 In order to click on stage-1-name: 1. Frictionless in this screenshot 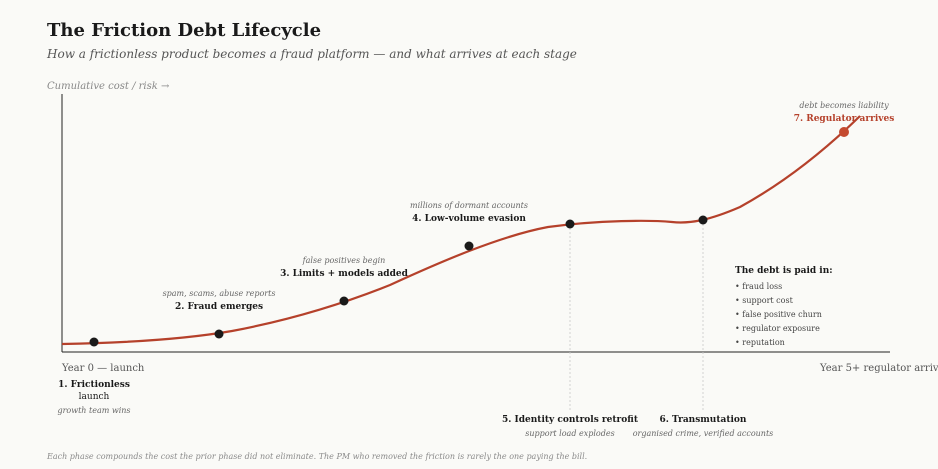, I will do `click(94, 385)`.